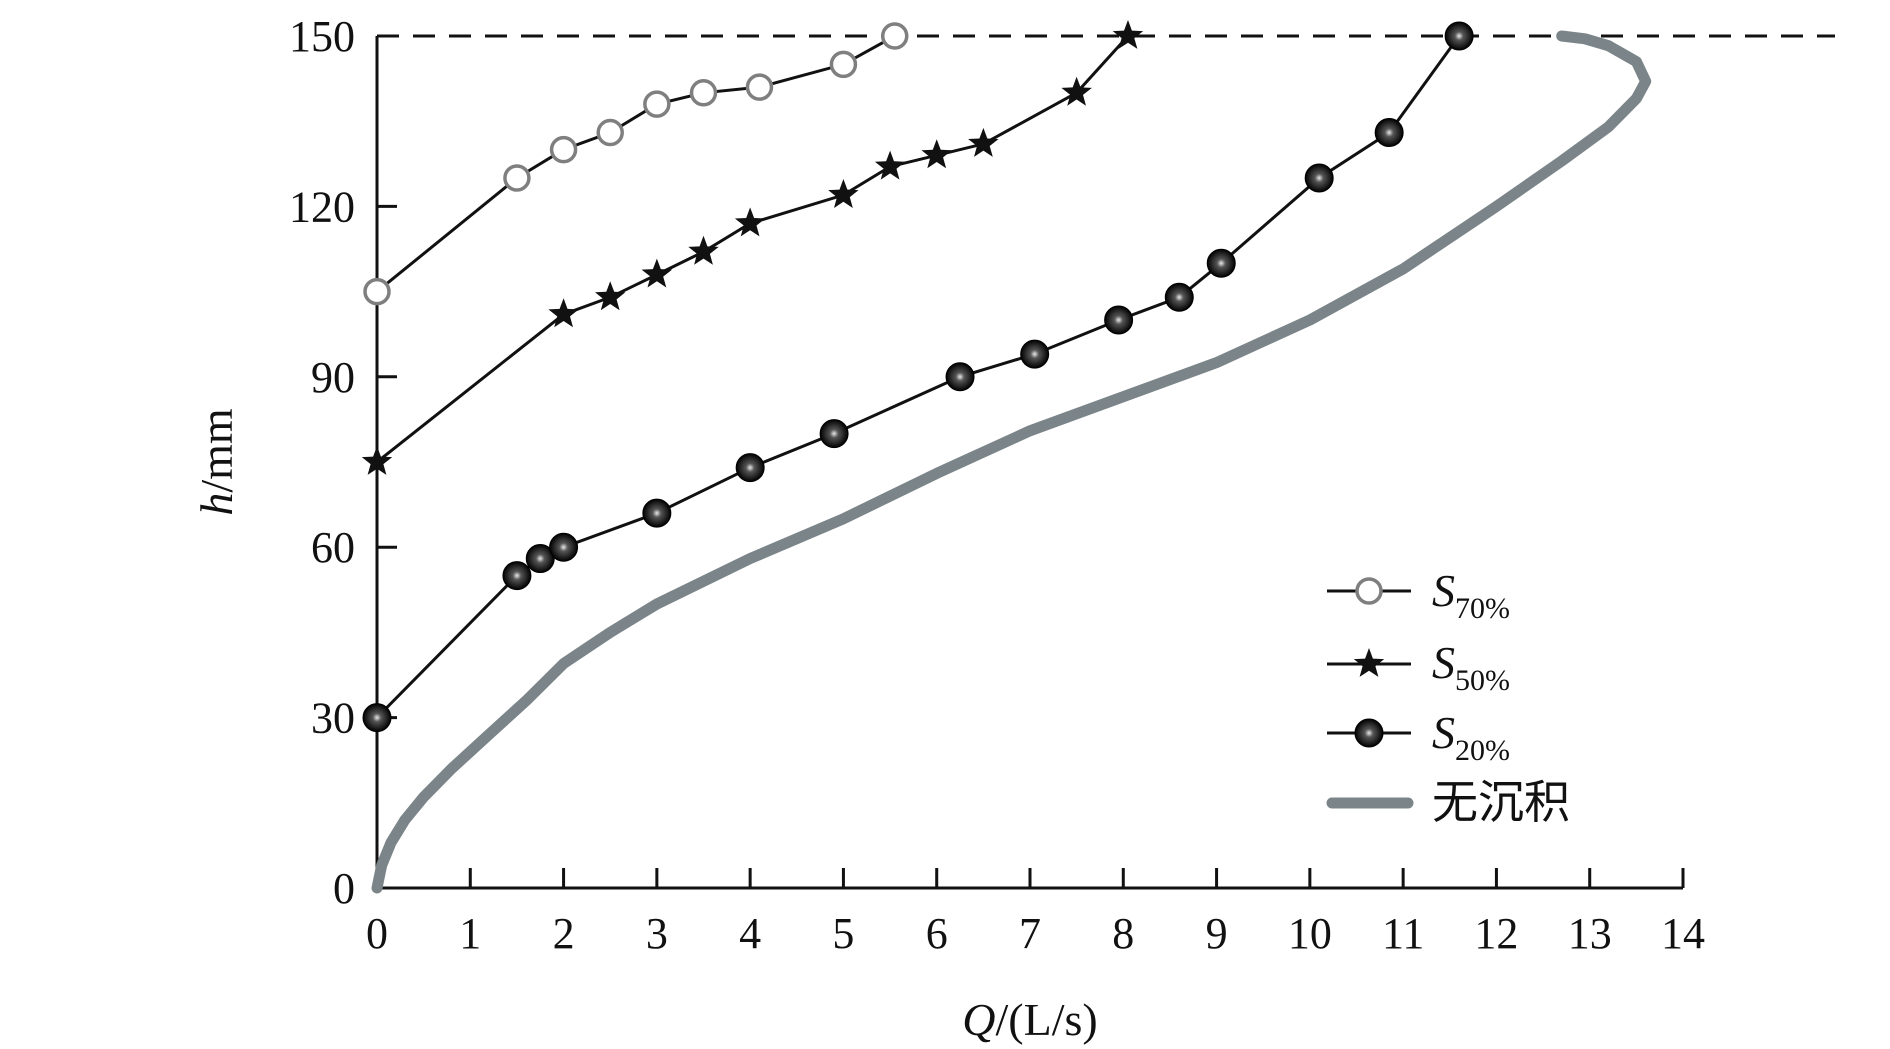  Describe the element at coordinates (1496, 933) in the screenshot. I see `x-tick-label: 12` at that location.